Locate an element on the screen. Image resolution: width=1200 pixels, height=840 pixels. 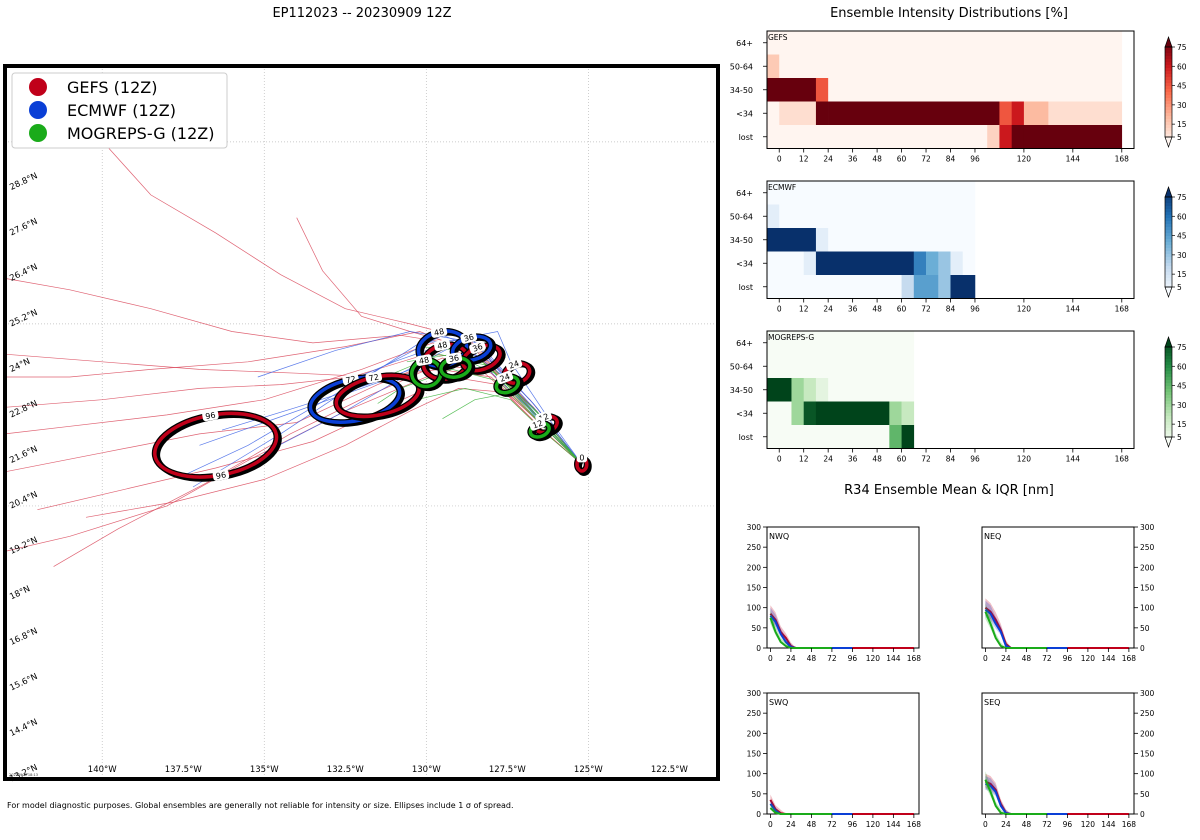
r34-title: R34 Ensemble Mean & IQR [nm] is located at coordinates (949, 490).